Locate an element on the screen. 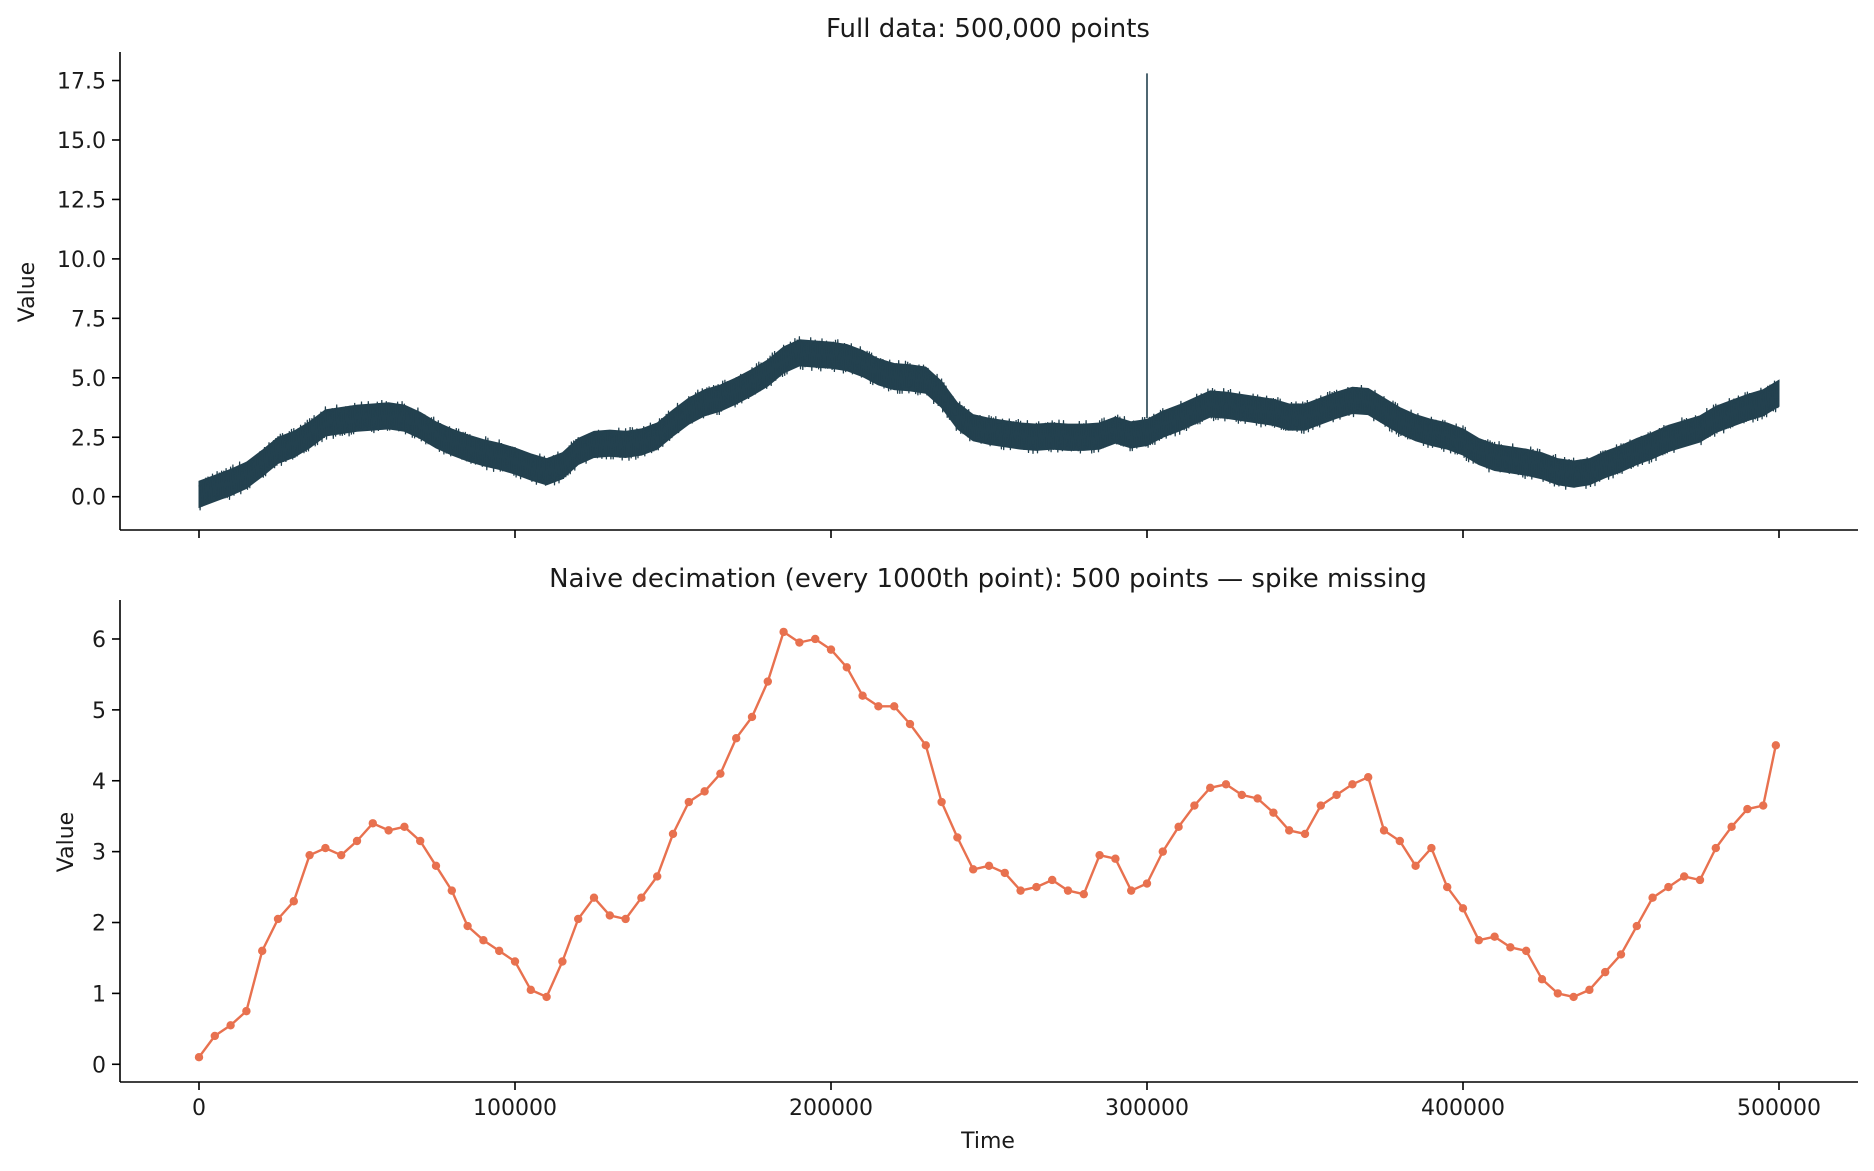 The image size is (1874, 1171). chart-title-top: Full data: 500,000 points is located at coordinates (988, 29).